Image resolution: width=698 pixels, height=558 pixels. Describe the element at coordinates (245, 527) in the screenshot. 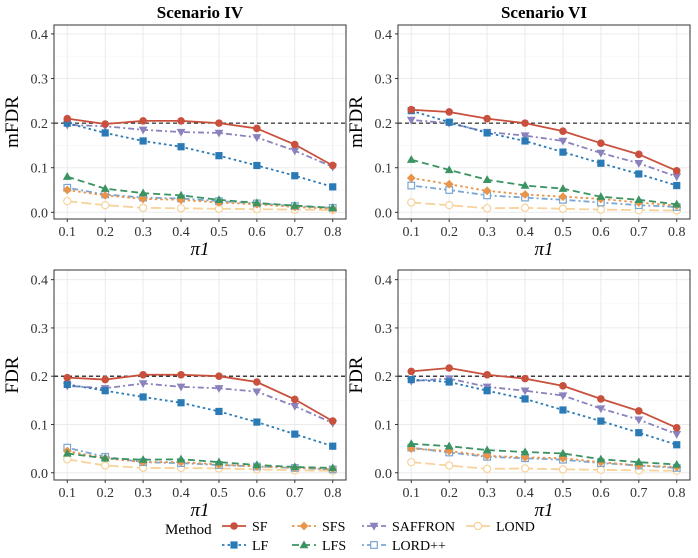

I see `legend-item-sf: SF` at that location.